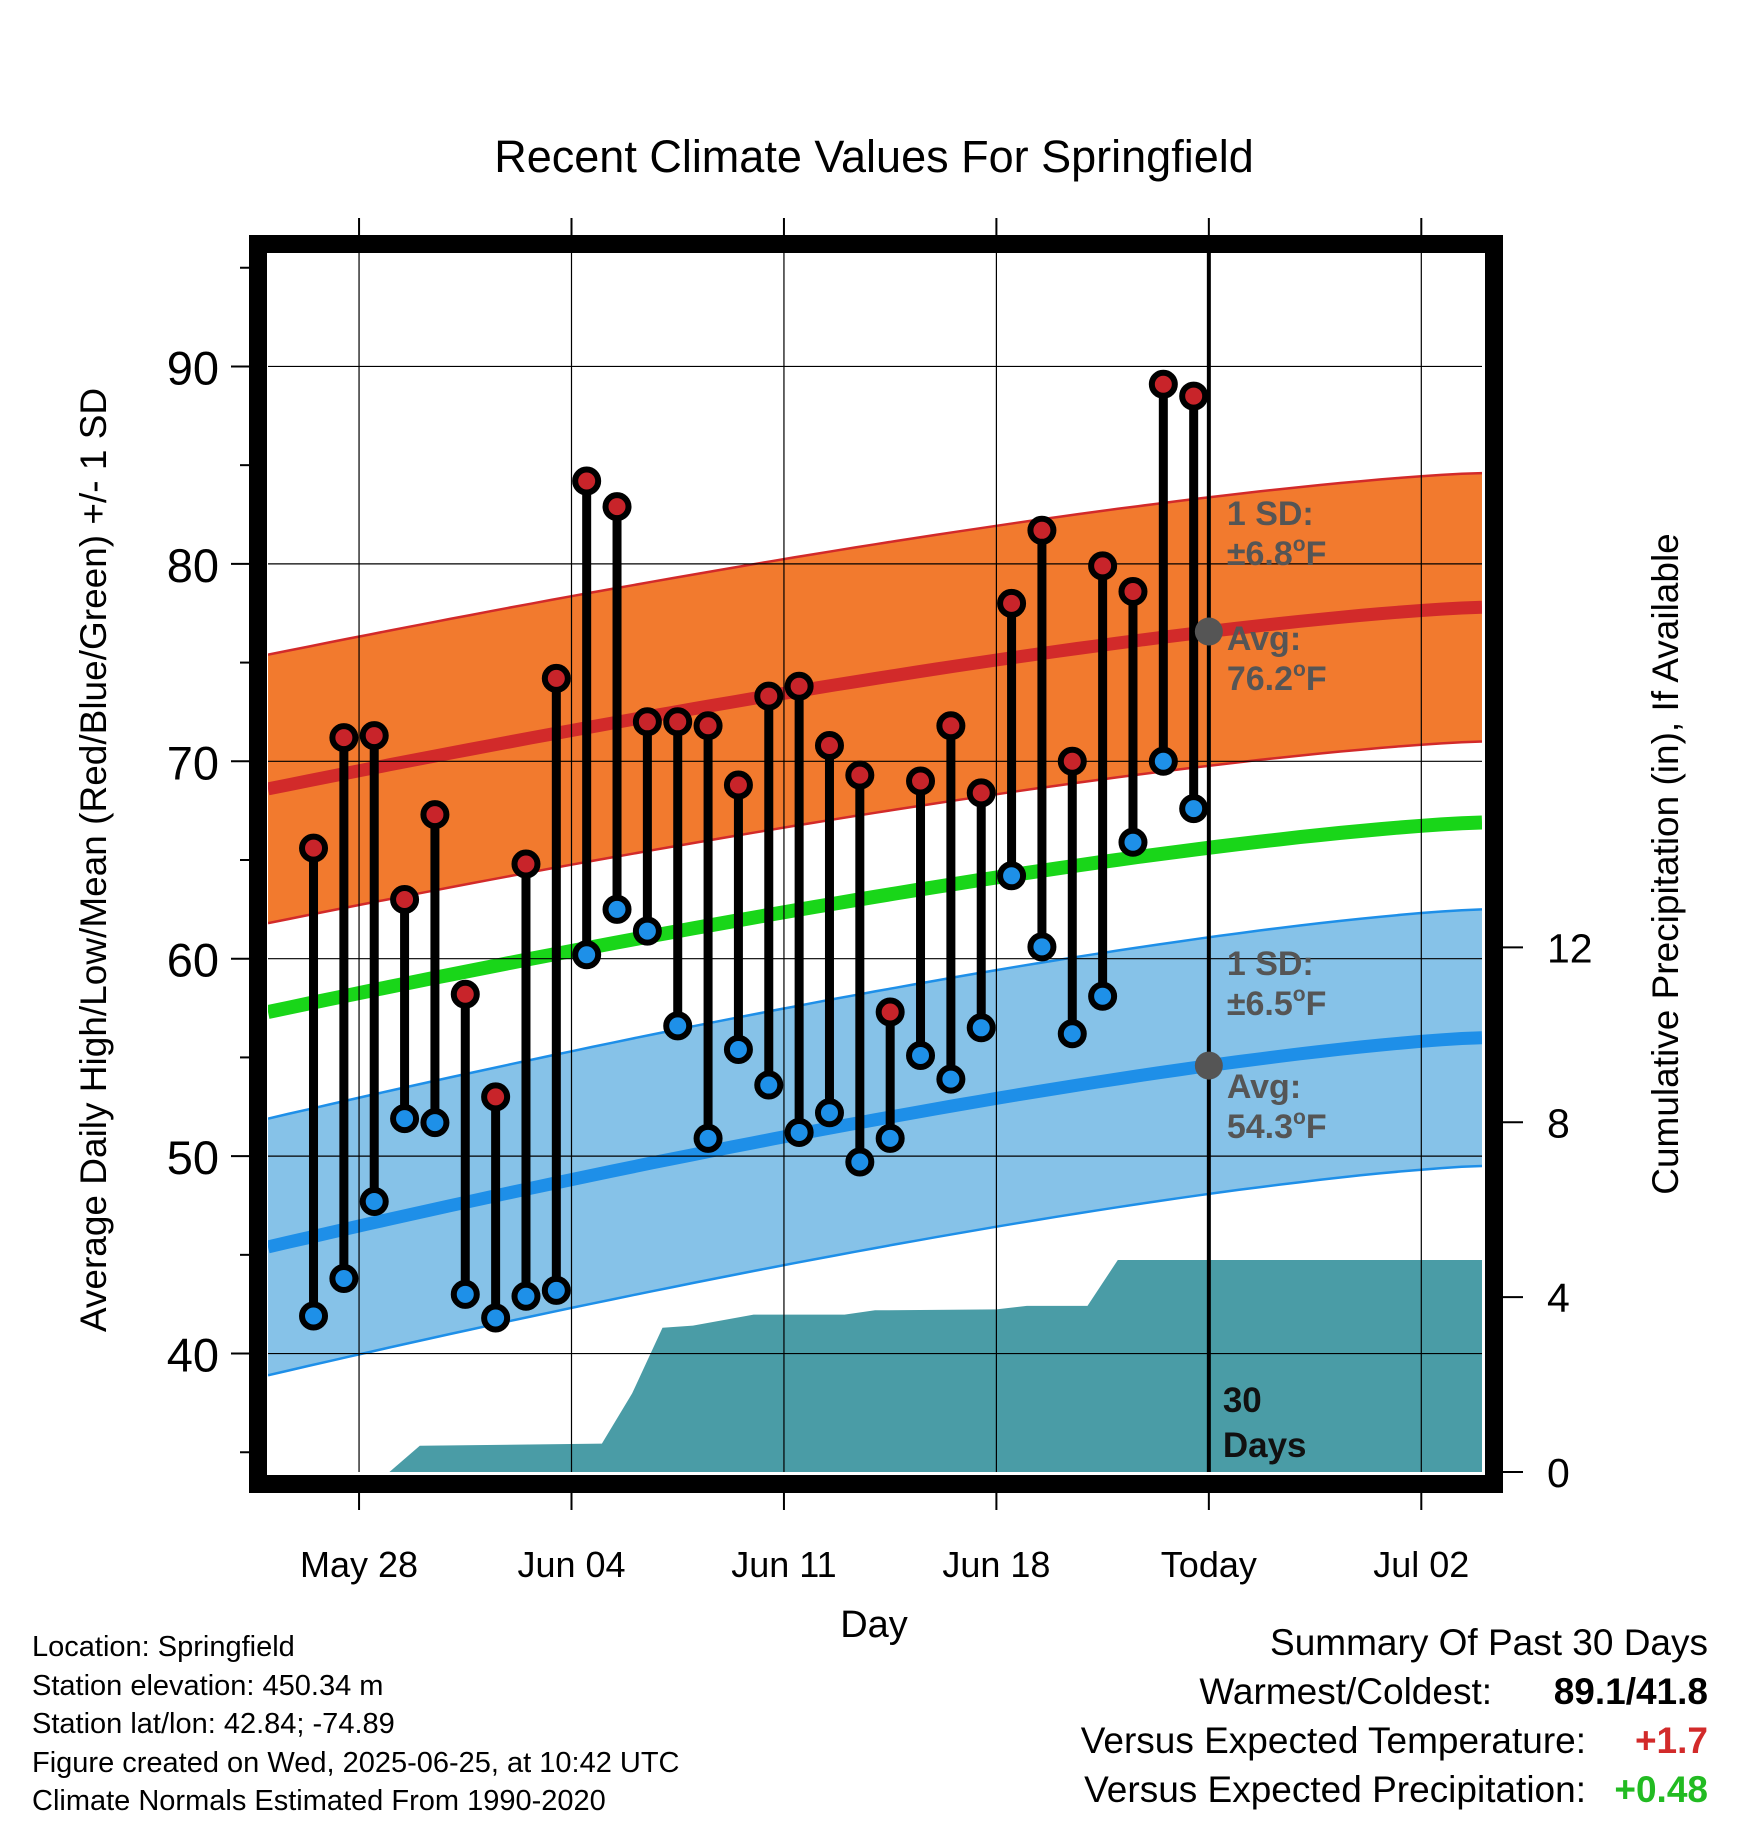  What do you see at coordinates (359, 1564) in the screenshot?
I see `x-tick-label: May 28` at bounding box center [359, 1564].